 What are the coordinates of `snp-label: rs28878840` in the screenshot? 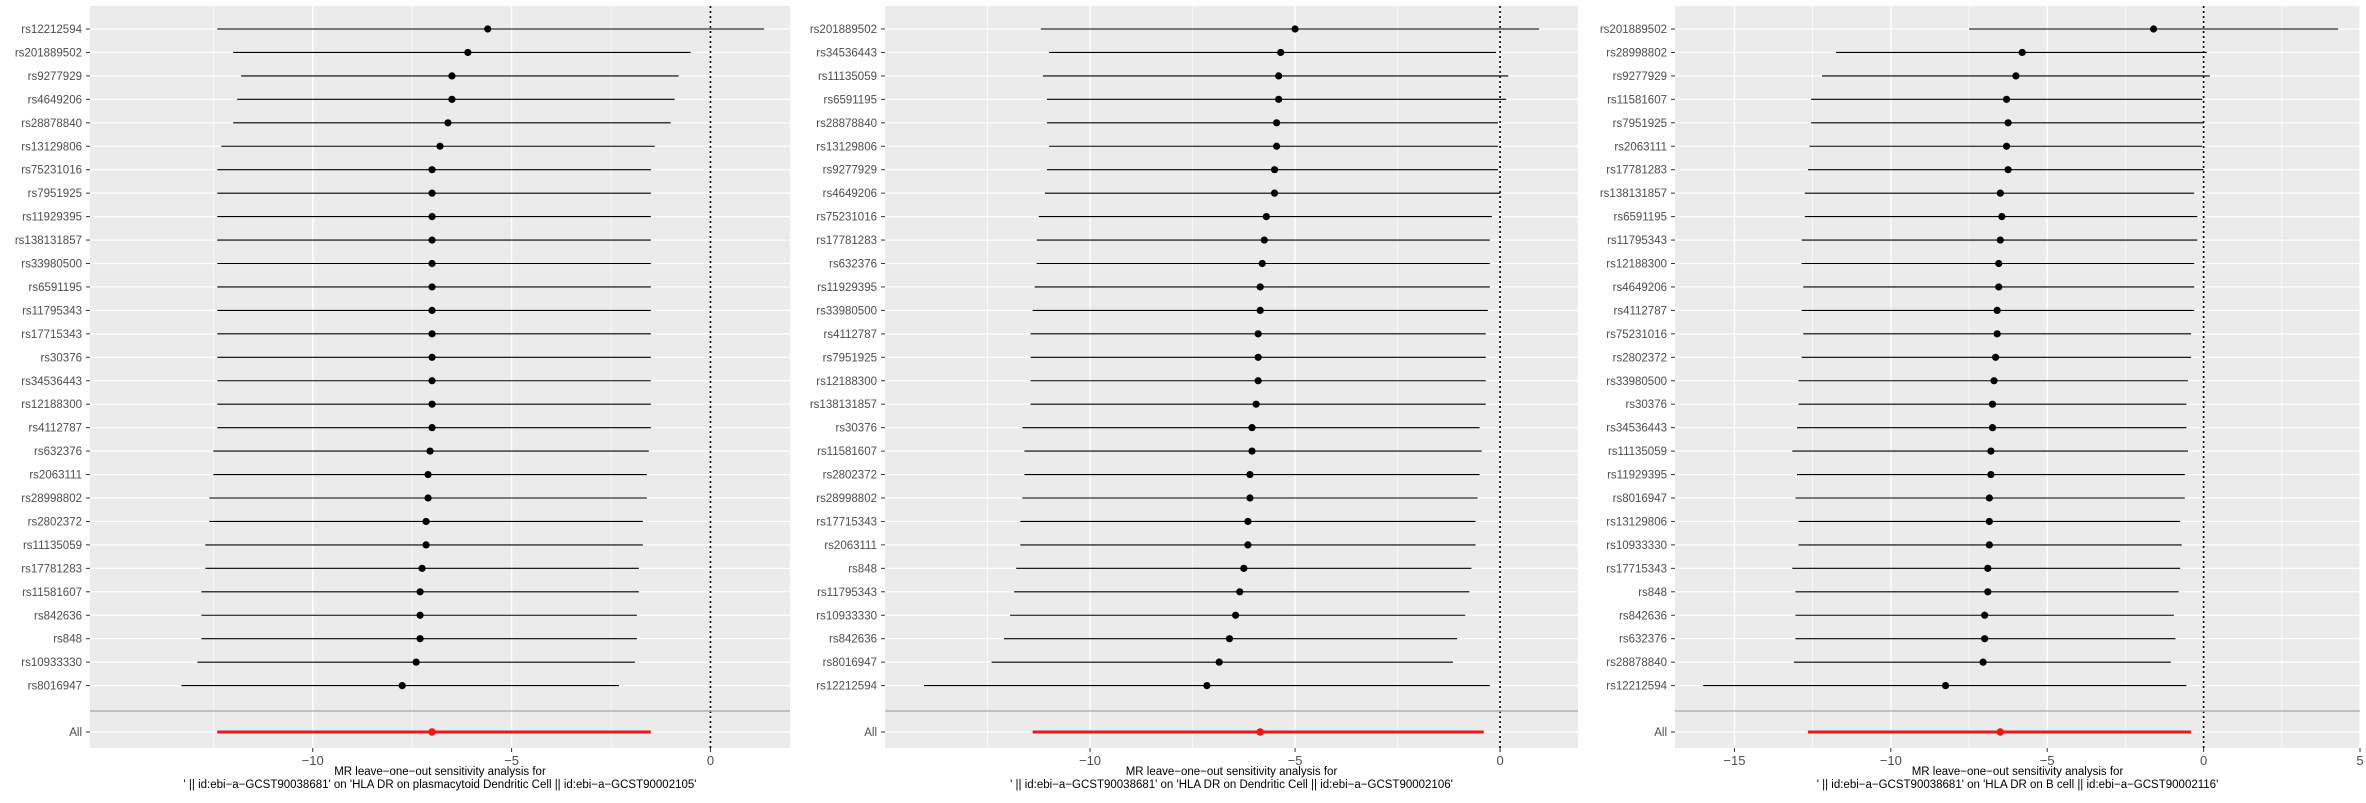 It's located at (51, 124).